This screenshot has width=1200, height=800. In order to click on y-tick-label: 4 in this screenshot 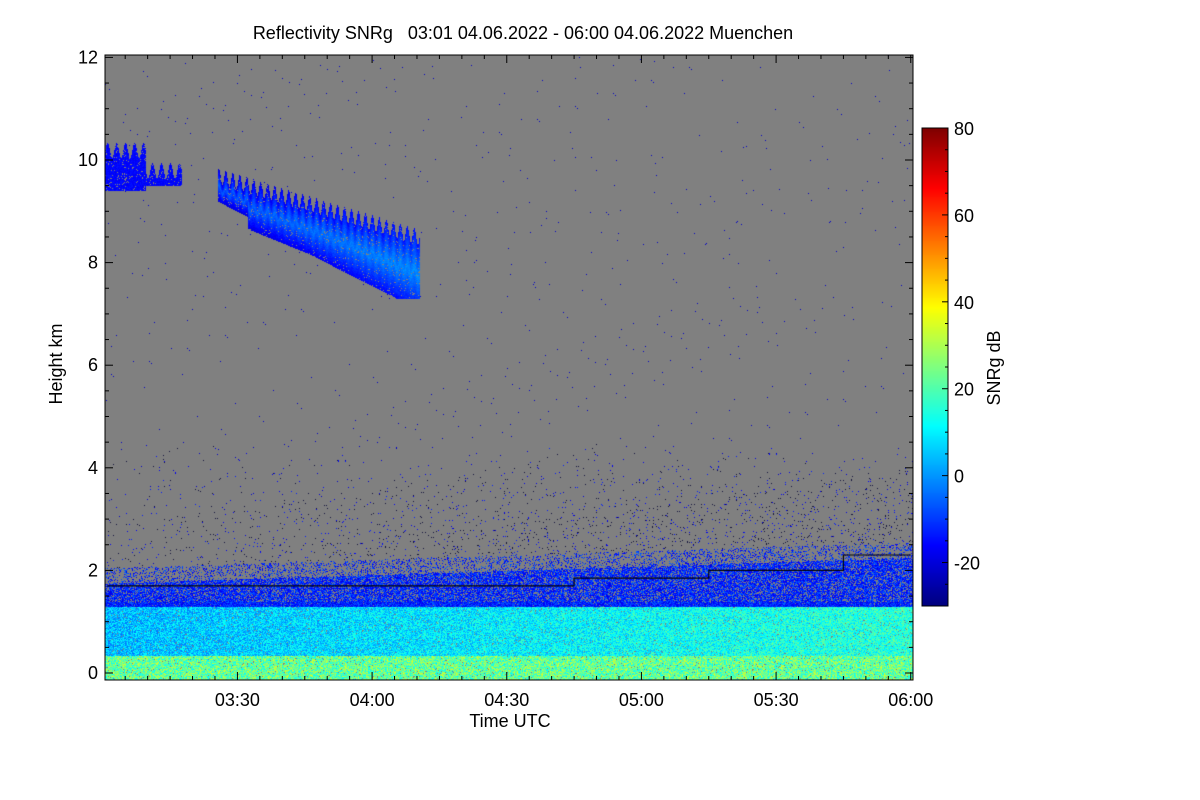, I will do `click(93, 468)`.